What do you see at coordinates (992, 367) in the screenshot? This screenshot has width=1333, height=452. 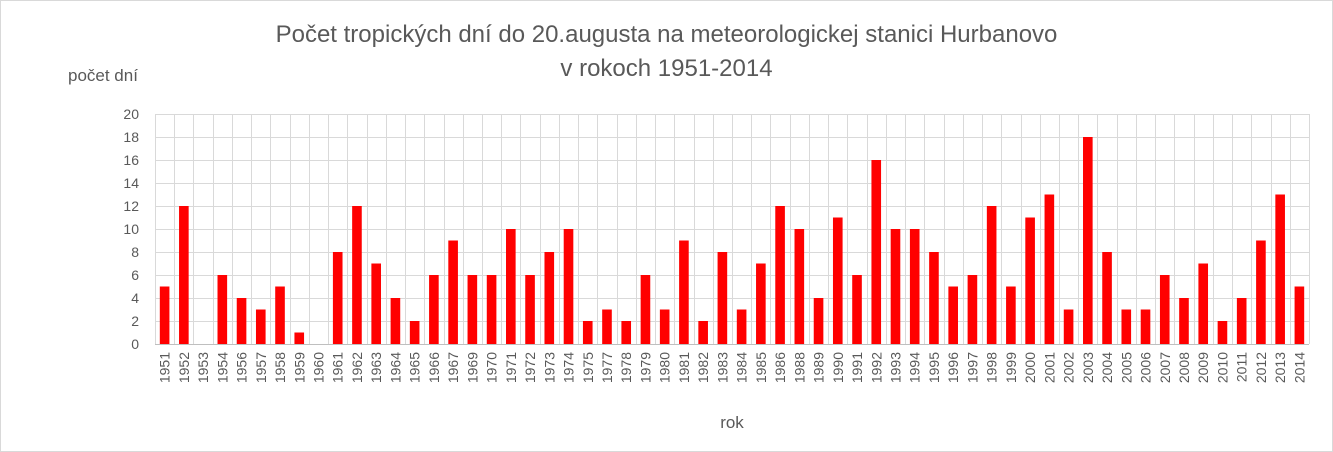 I see `x-tick-label: 1998` at bounding box center [992, 367].